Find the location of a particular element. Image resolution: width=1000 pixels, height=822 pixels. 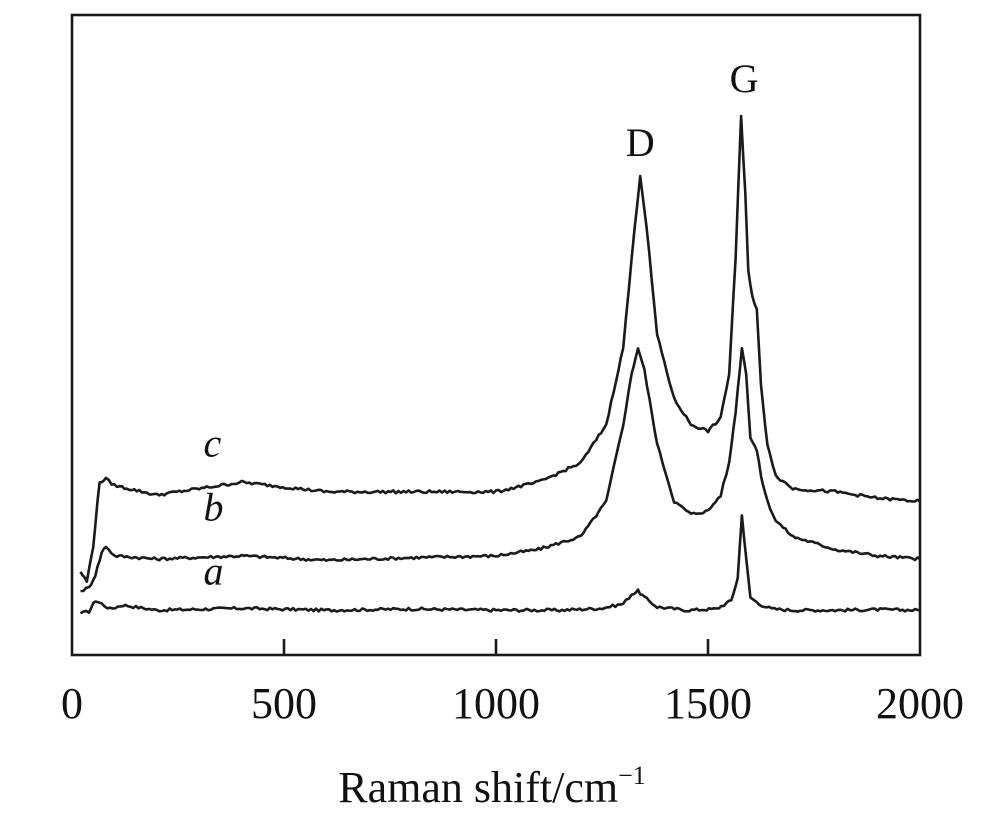

x-axis-title: Raman shift/cm−1 is located at coordinates (492, 786).